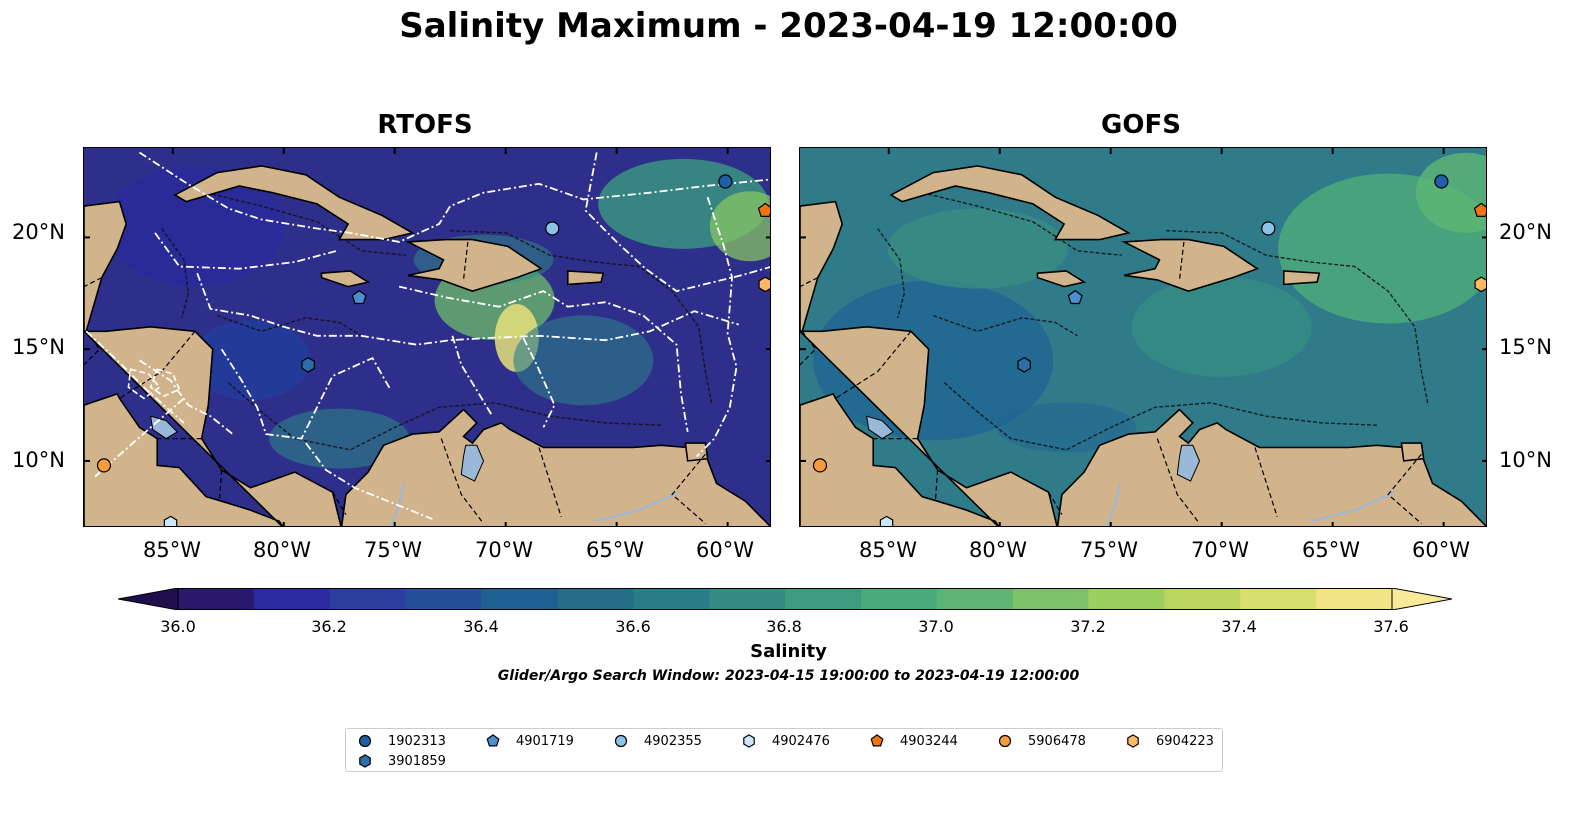 The image size is (1577, 827). I want to click on legend-label: 1902313, so click(417, 741).